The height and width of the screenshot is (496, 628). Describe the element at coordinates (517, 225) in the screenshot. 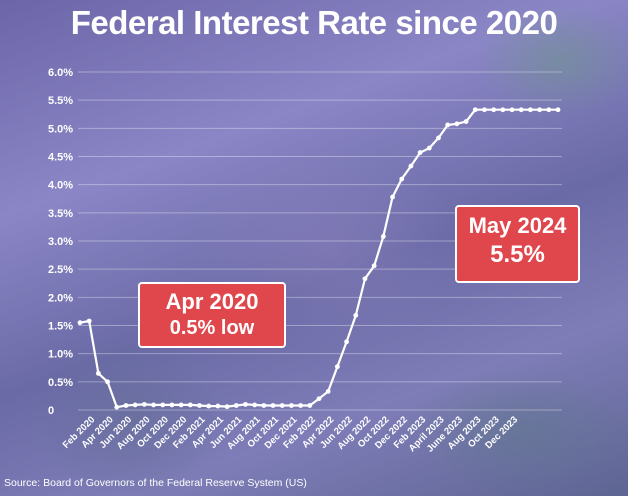

I see `callout-now-date: May 2024` at that location.